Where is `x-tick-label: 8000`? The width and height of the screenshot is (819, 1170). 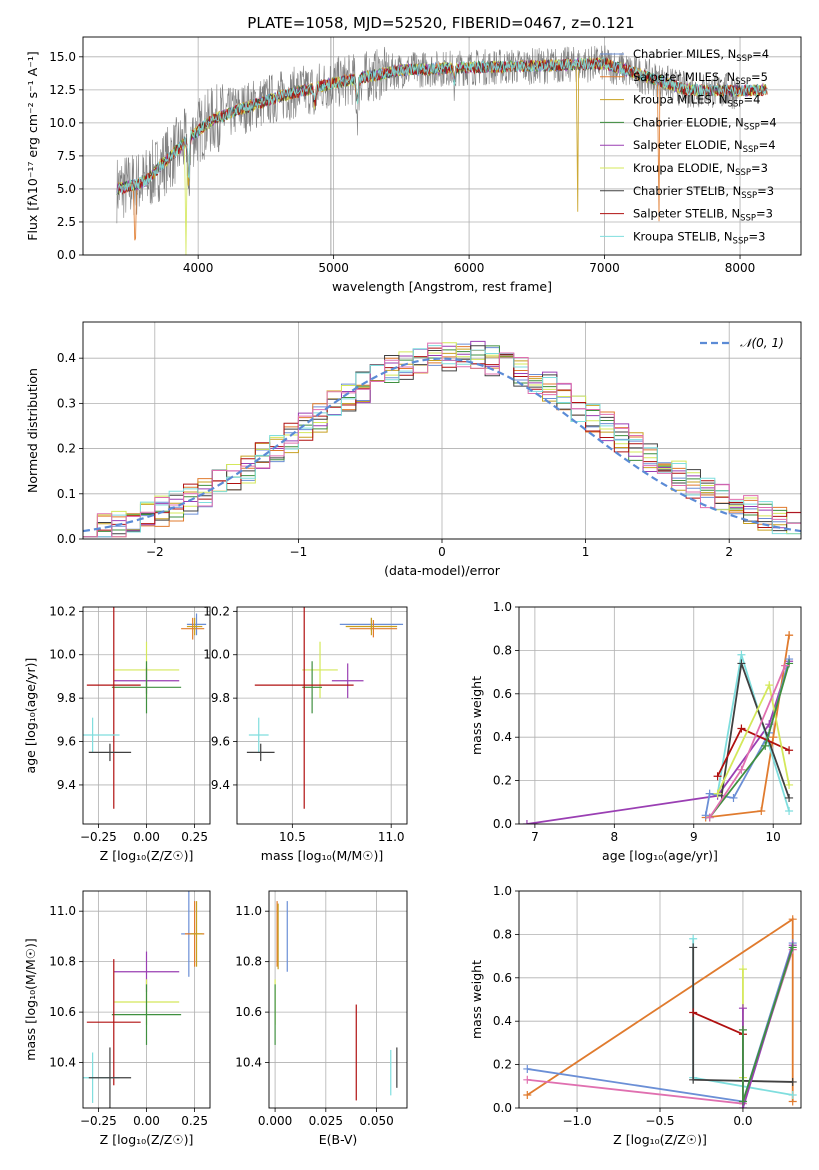
x-tick-label: 8000 is located at coordinates (740, 268).